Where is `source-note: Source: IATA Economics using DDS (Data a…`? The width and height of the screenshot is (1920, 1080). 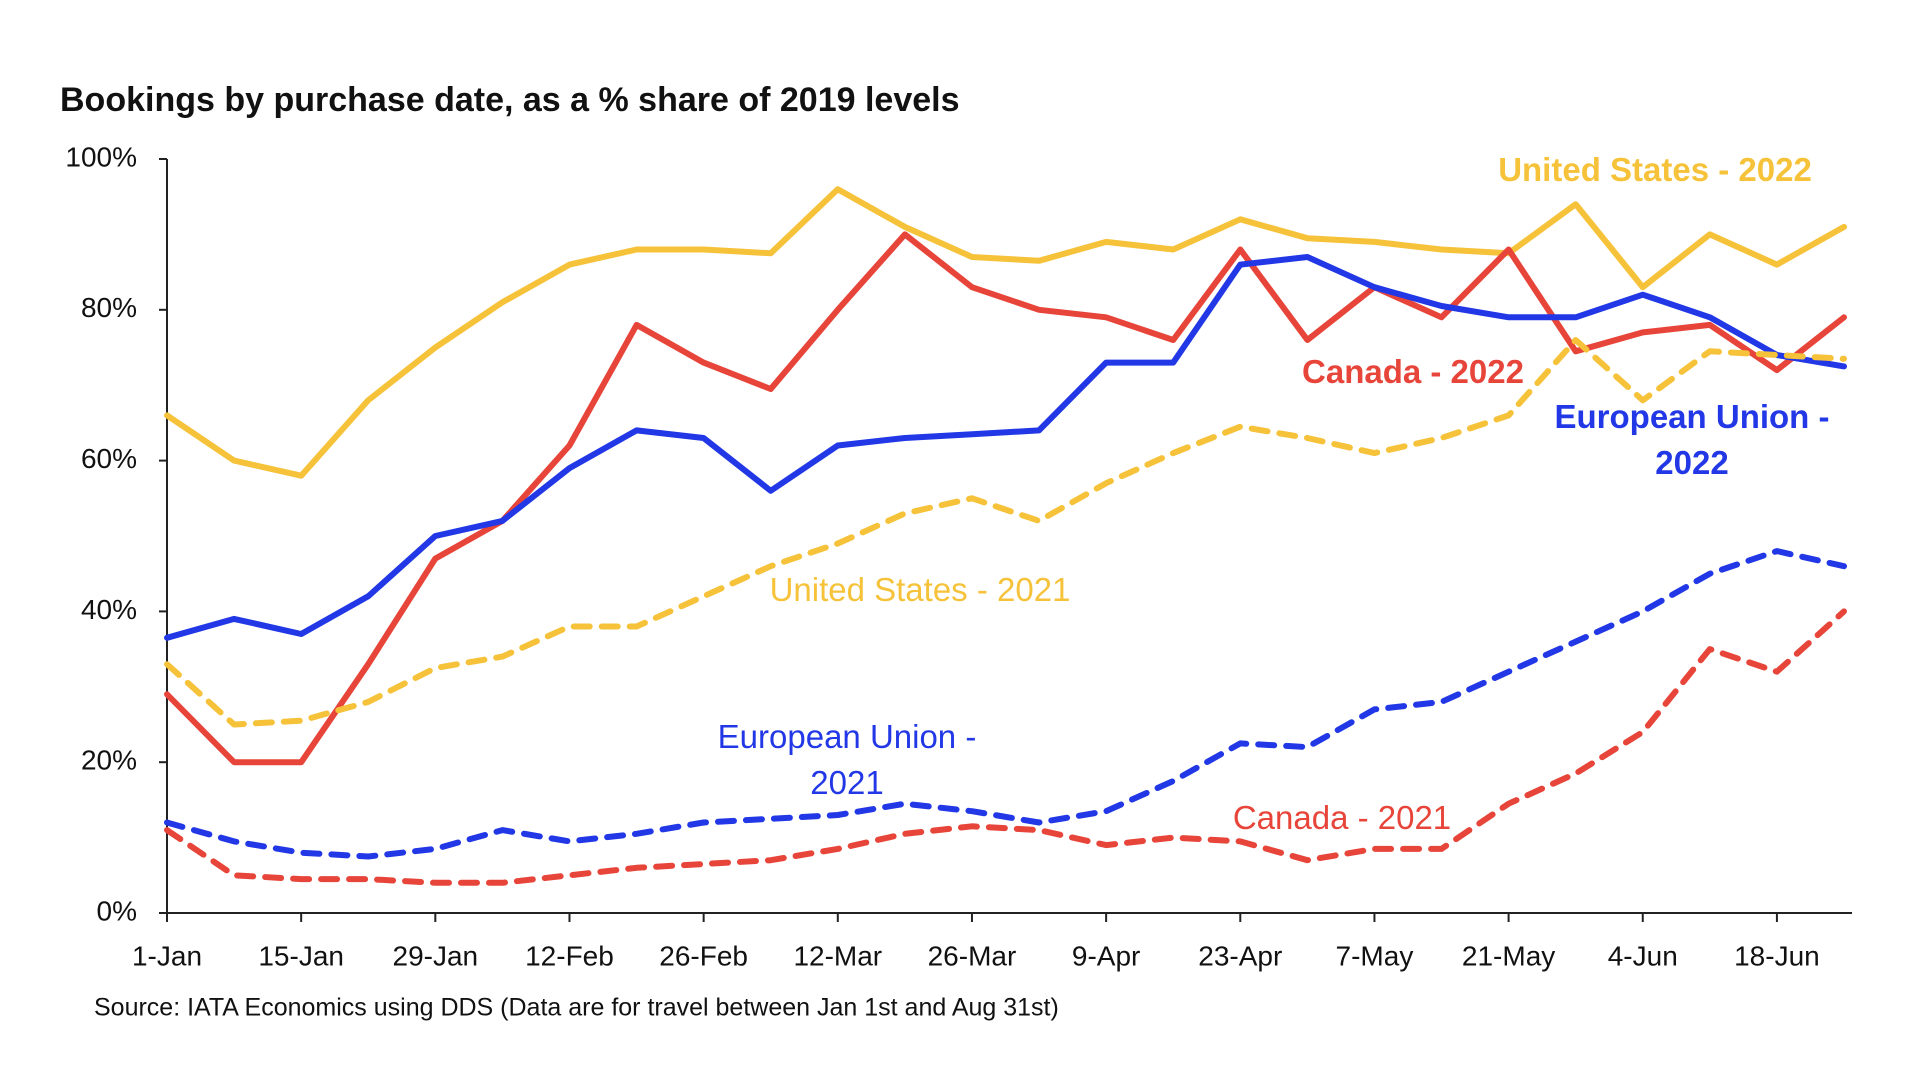
source-note: Source: IATA Economics using DDS (Data a… is located at coordinates (576, 1008).